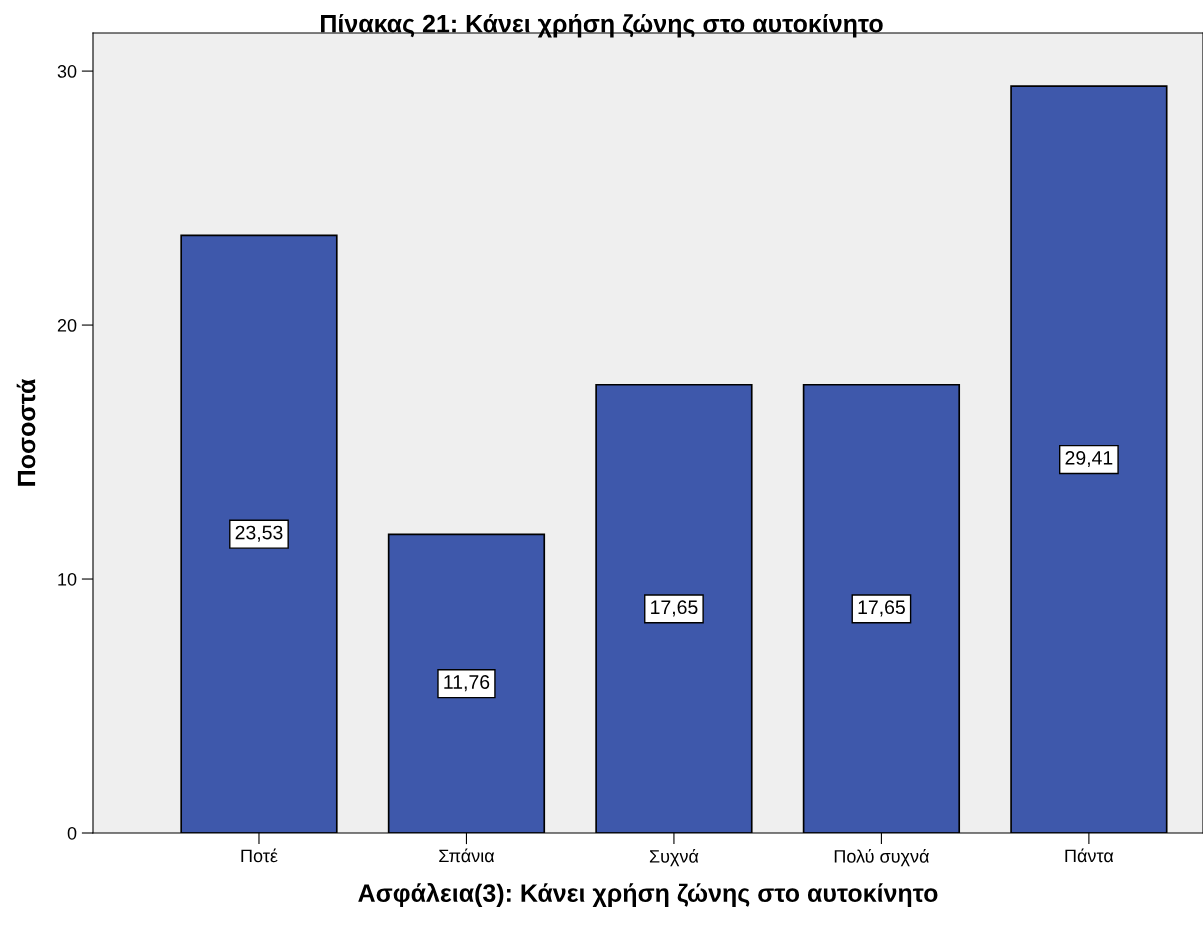 The height and width of the screenshot is (925, 1203). What do you see at coordinates (67, 71) in the screenshot?
I see `y-tick-label: 30` at bounding box center [67, 71].